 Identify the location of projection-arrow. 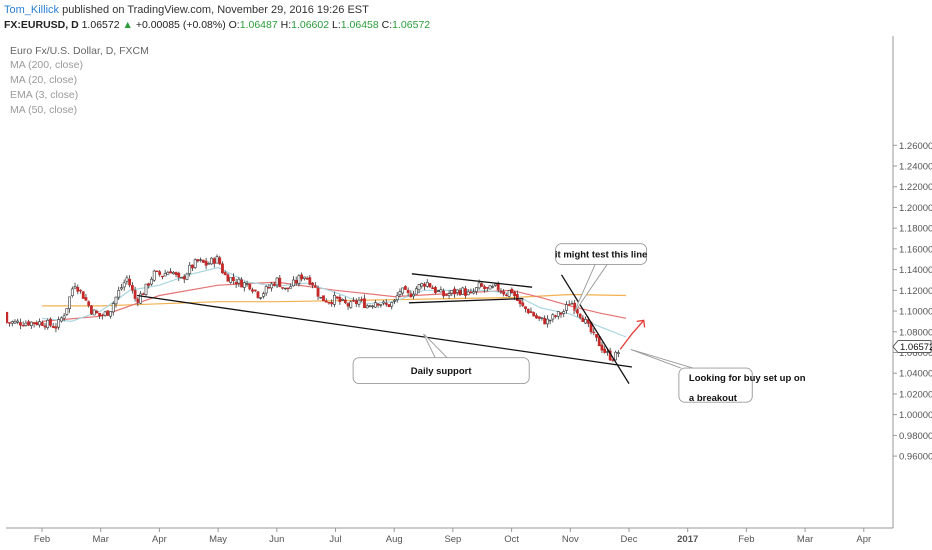
(632, 334).